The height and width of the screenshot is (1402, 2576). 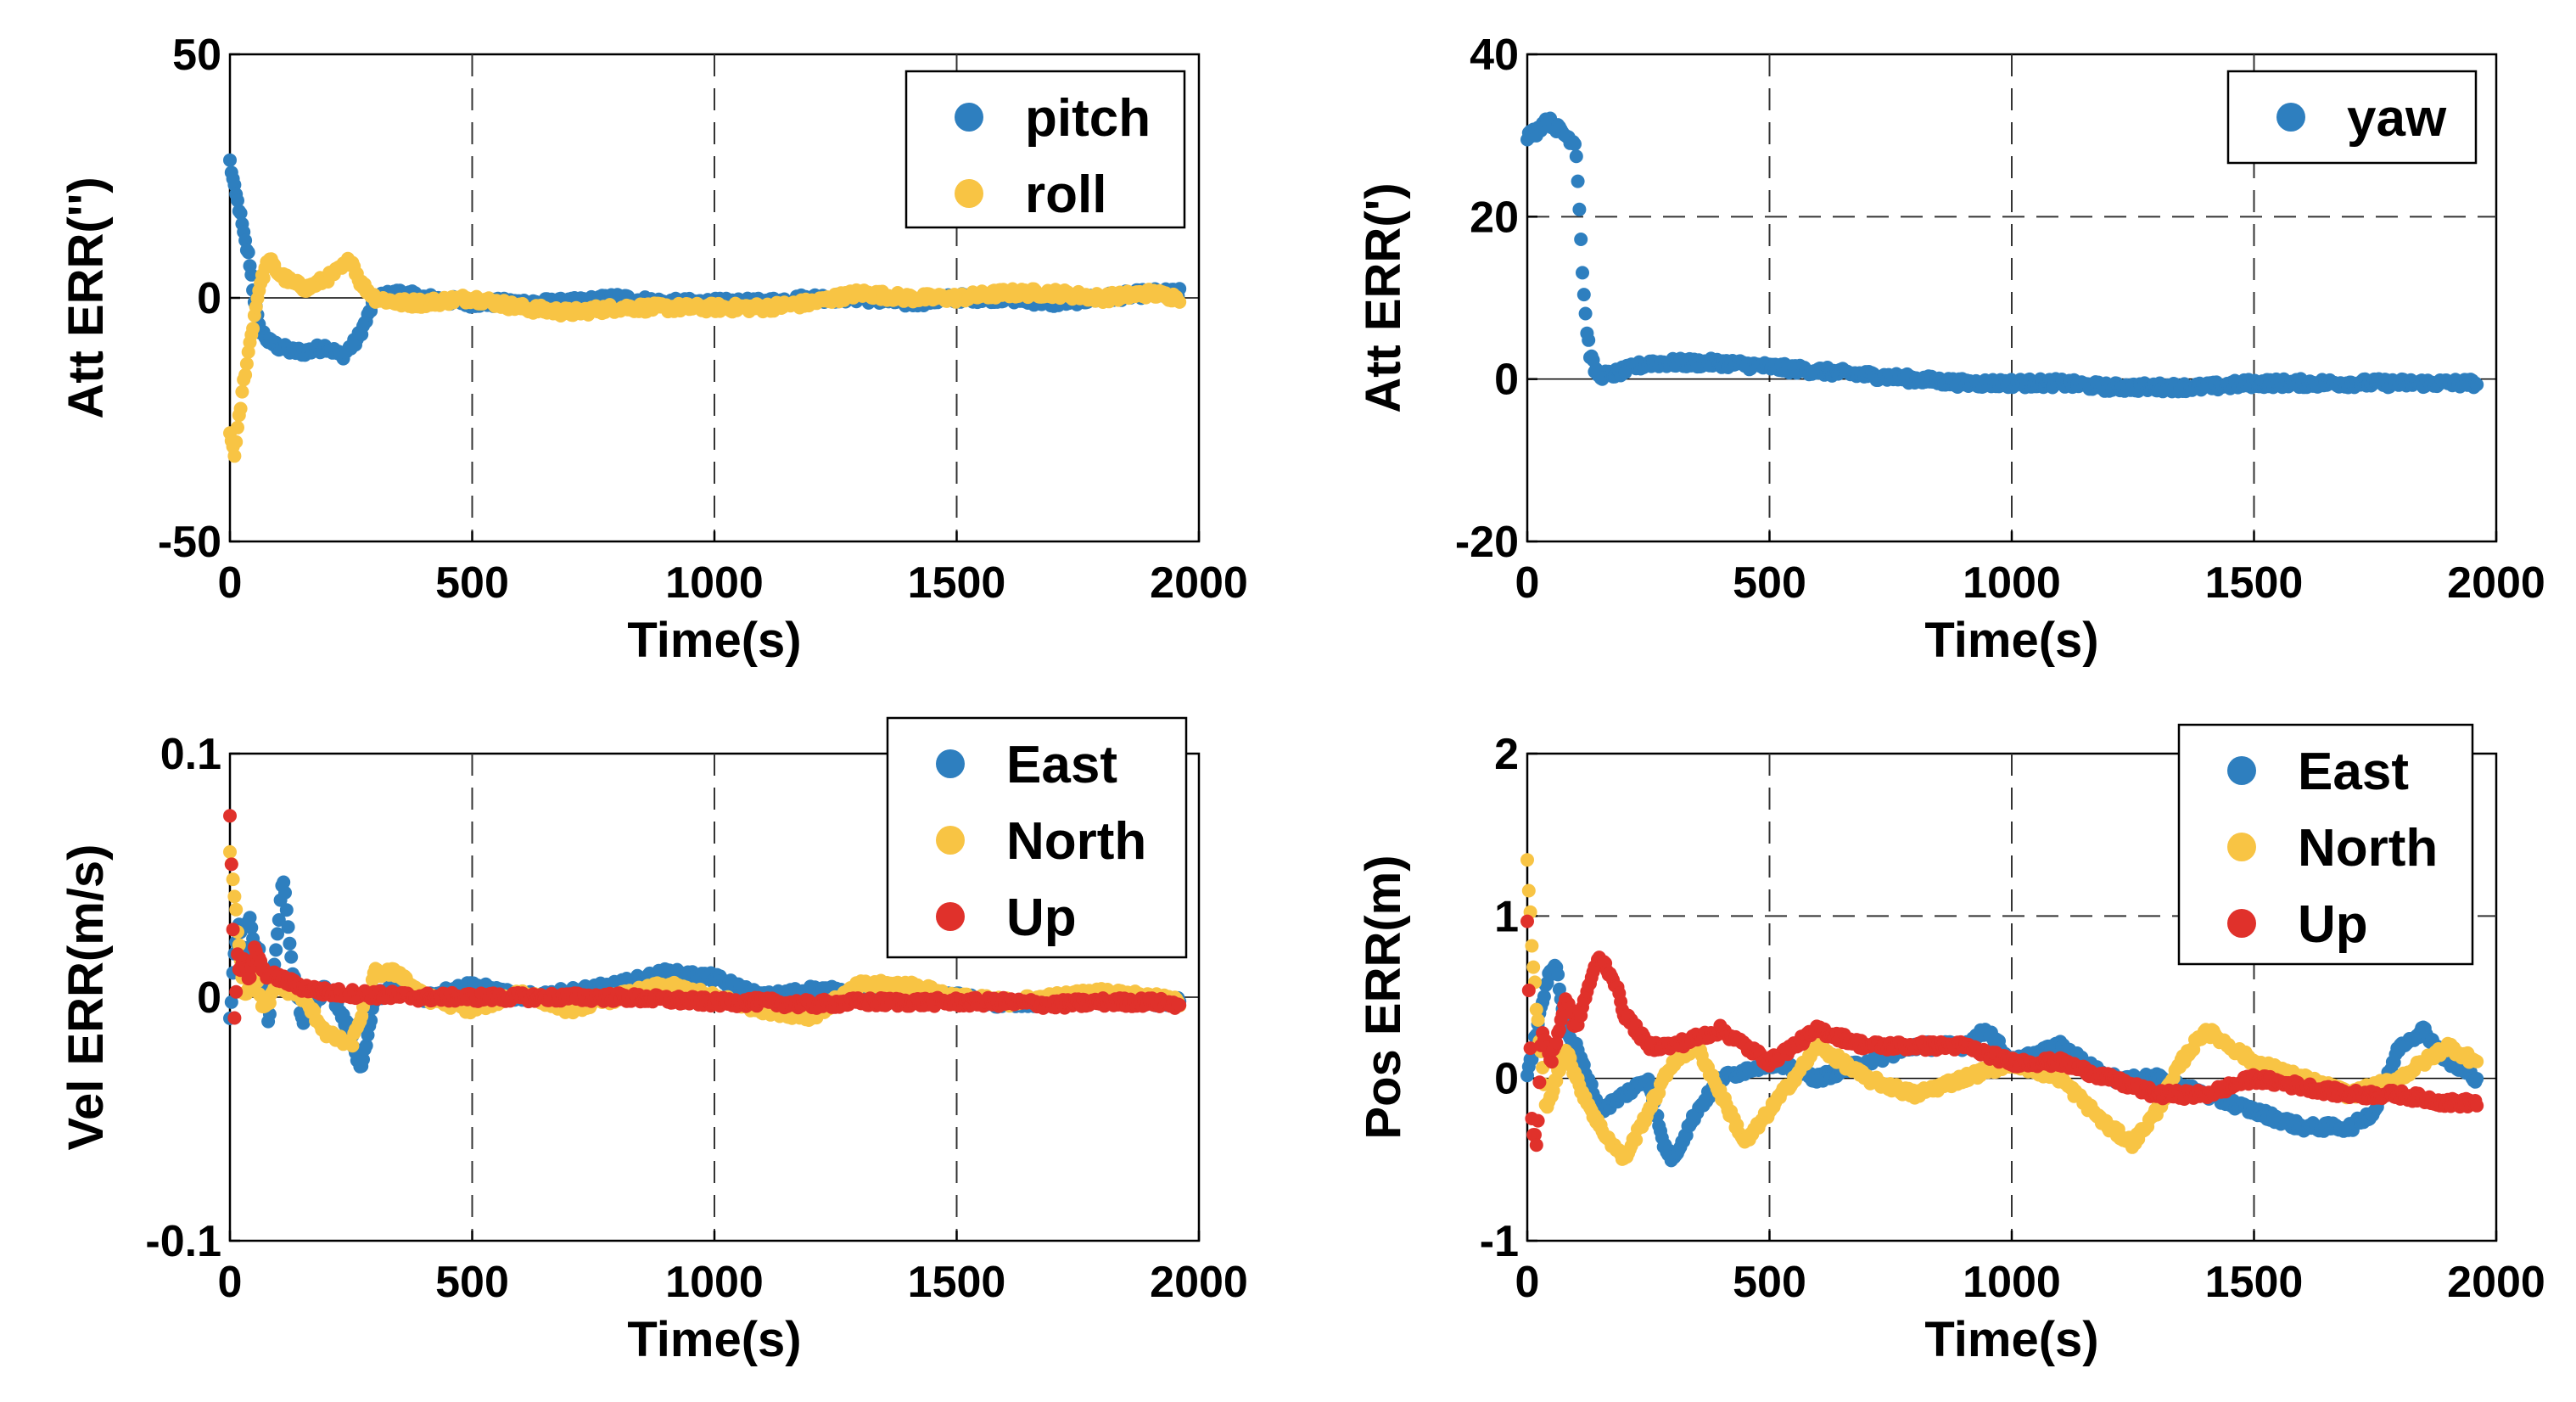 What do you see at coordinates (1076, 841) in the screenshot?
I see `legend-label: North` at bounding box center [1076, 841].